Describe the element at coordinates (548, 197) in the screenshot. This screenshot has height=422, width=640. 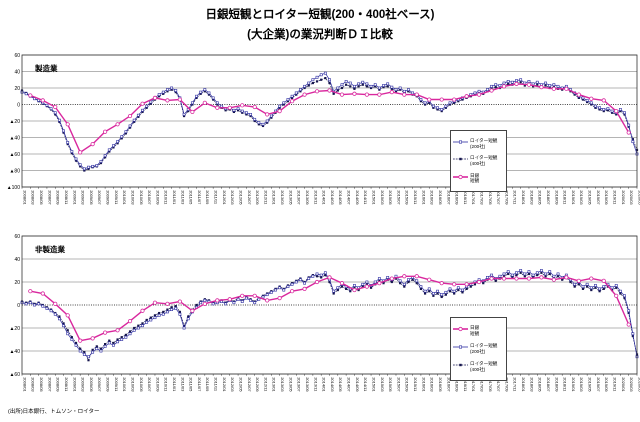
I see `x-tick-label: 2018/07` at that location.